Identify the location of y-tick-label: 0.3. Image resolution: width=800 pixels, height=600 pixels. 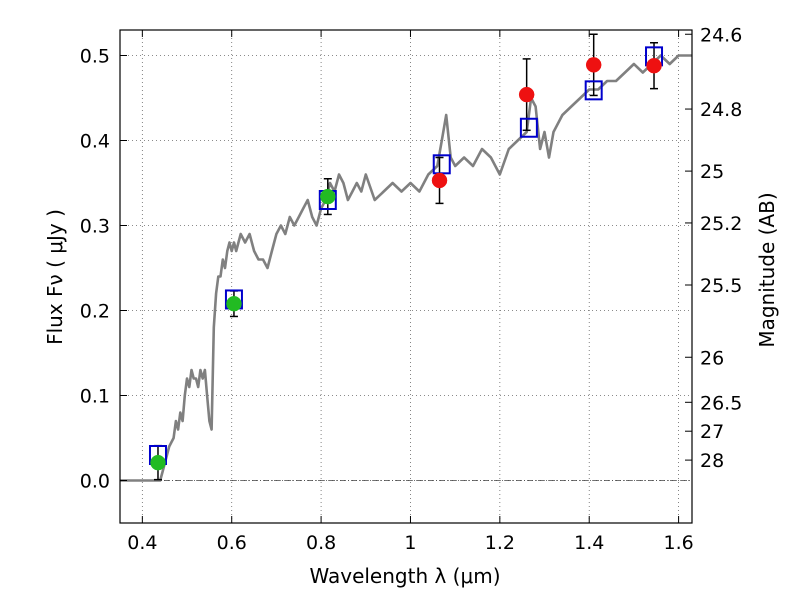
(95, 227).